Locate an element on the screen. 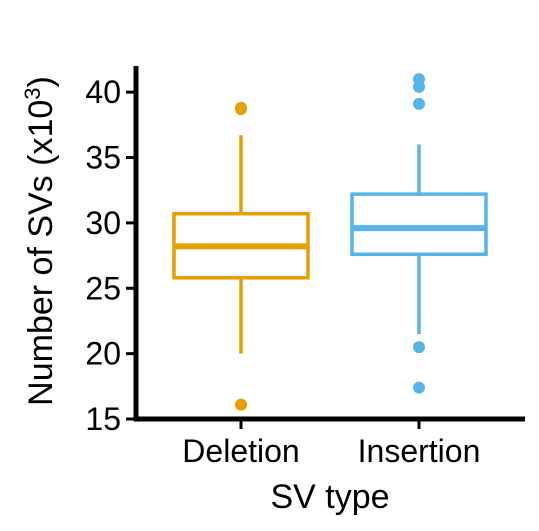 This screenshot has width=539, height=531. y-axis-title: Number of SVs (x103) is located at coordinates (40, 241).